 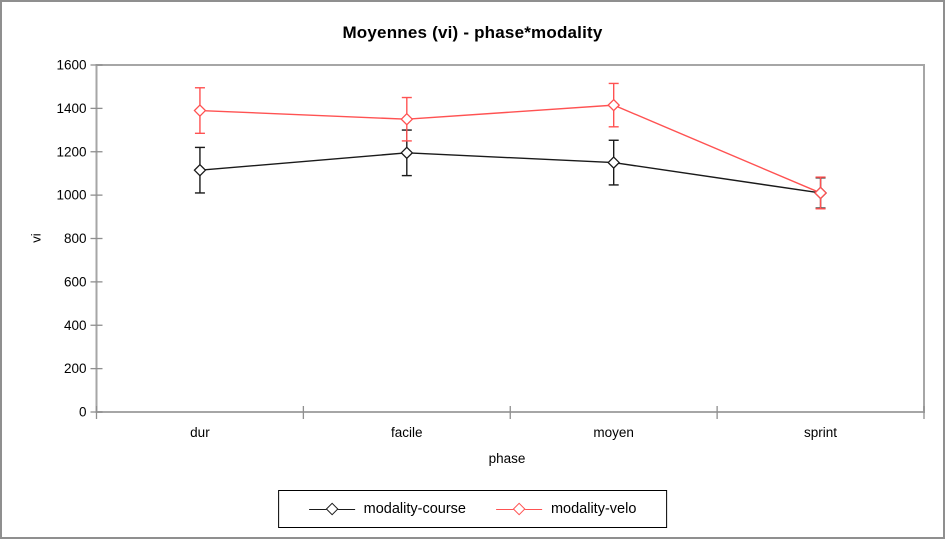 I want to click on y-tick-label: 200, so click(x=75, y=368).